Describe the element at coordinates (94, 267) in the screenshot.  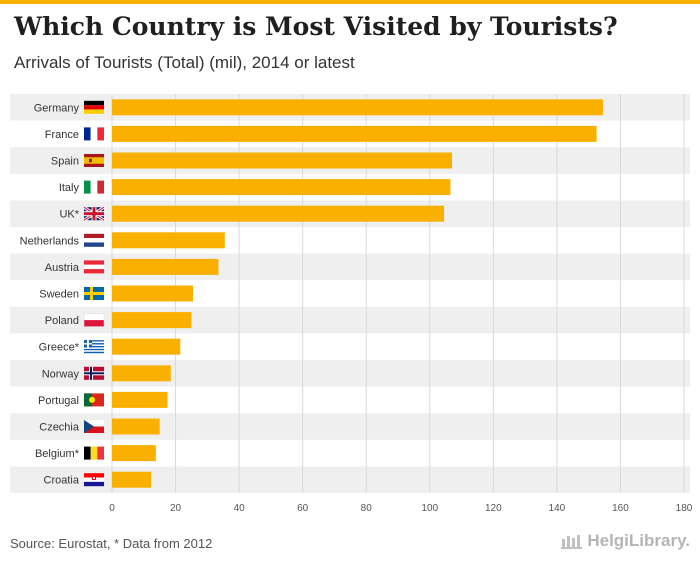
I see `austria-flag-icon` at that location.